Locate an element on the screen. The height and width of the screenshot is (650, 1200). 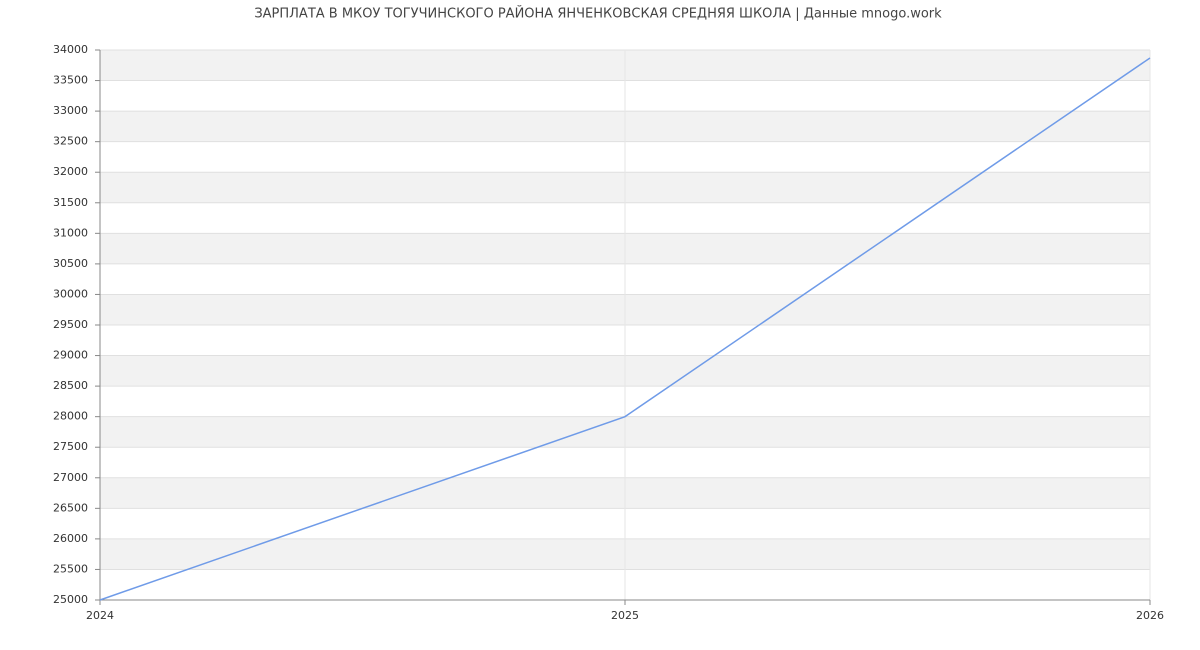
y-tick-label: 32500 is located at coordinates (70, 141).